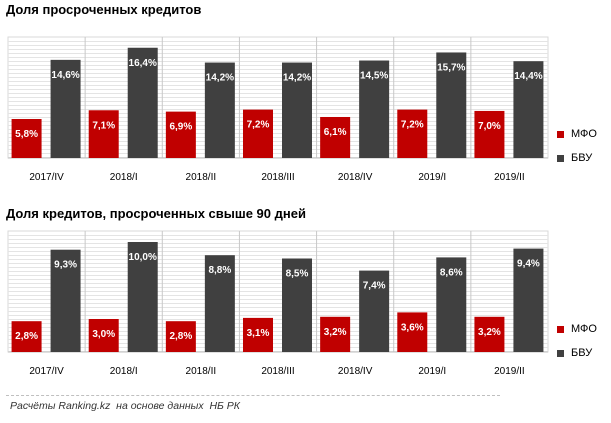 The image size is (611, 423). Describe the element at coordinates (104, 9) in the screenshot. I see `chart-title-overdue-loans: Доля просроченных кредитов` at that location.